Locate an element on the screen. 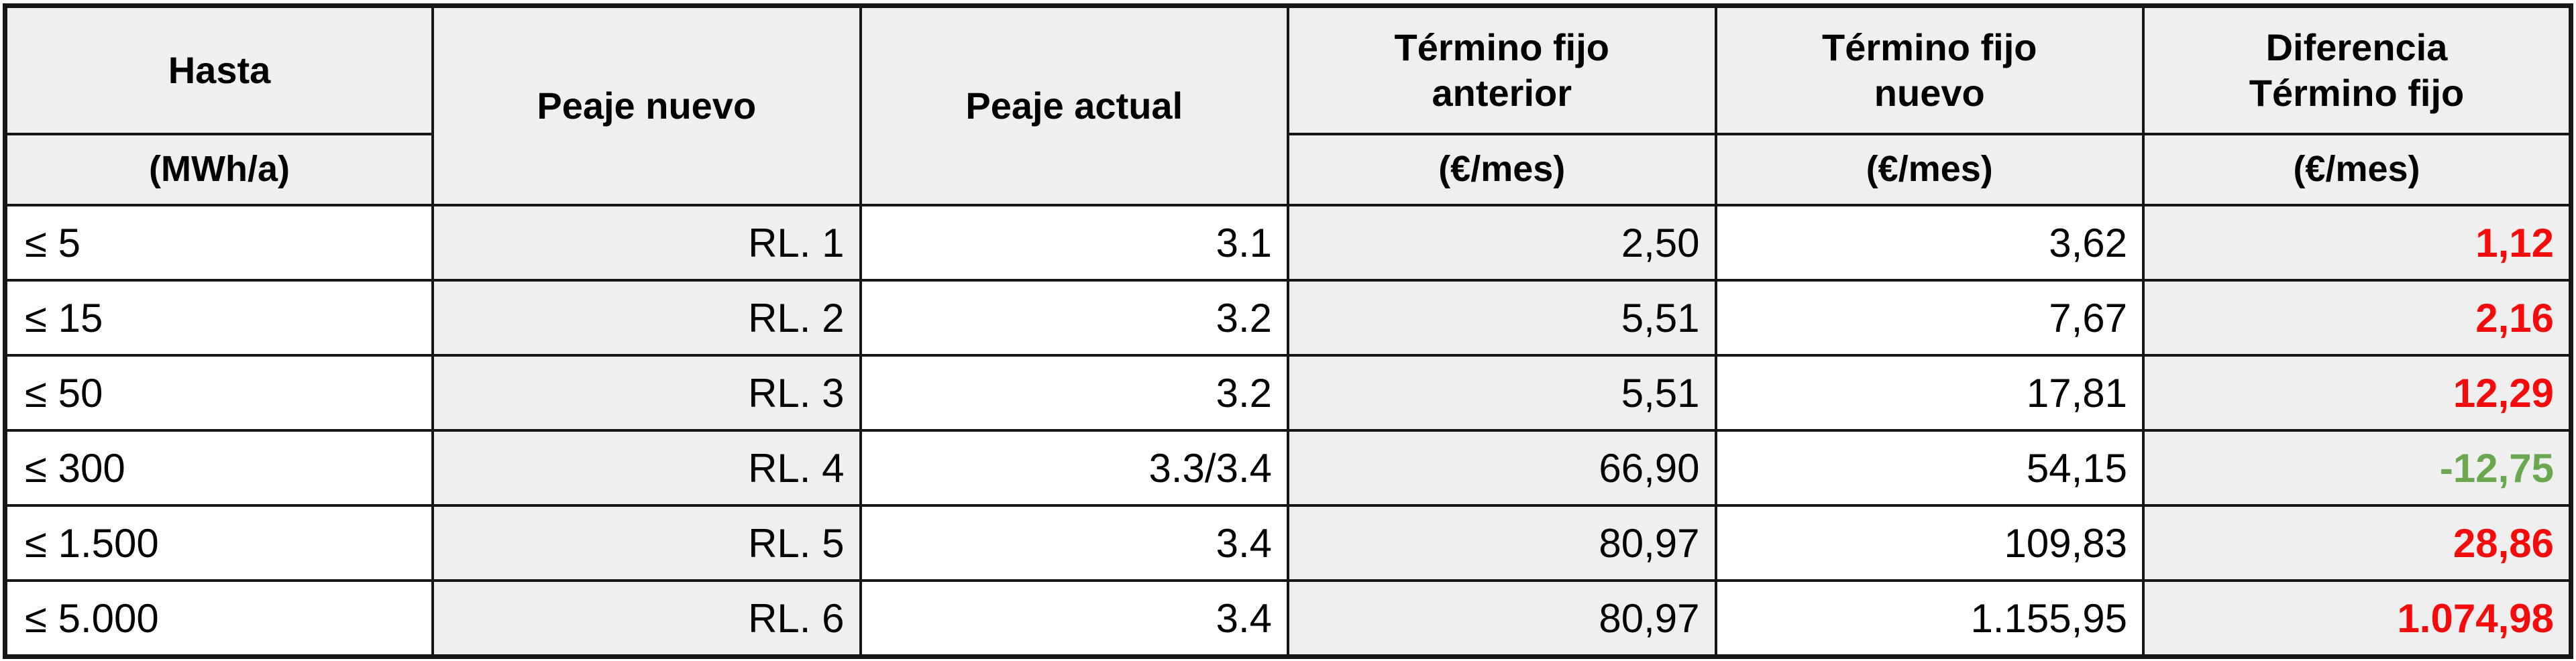  header-diferencia-line1: Diferencia is located at coordinates (2356, 46).